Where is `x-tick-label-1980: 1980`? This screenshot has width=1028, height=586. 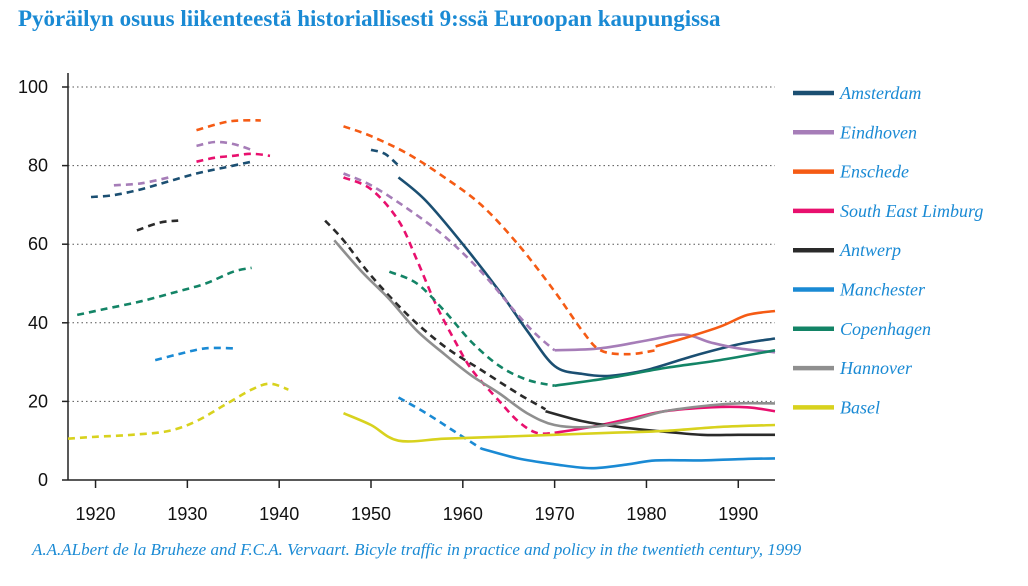 x-tick-label-1980: 1980 is located at coordinates (646, 514).